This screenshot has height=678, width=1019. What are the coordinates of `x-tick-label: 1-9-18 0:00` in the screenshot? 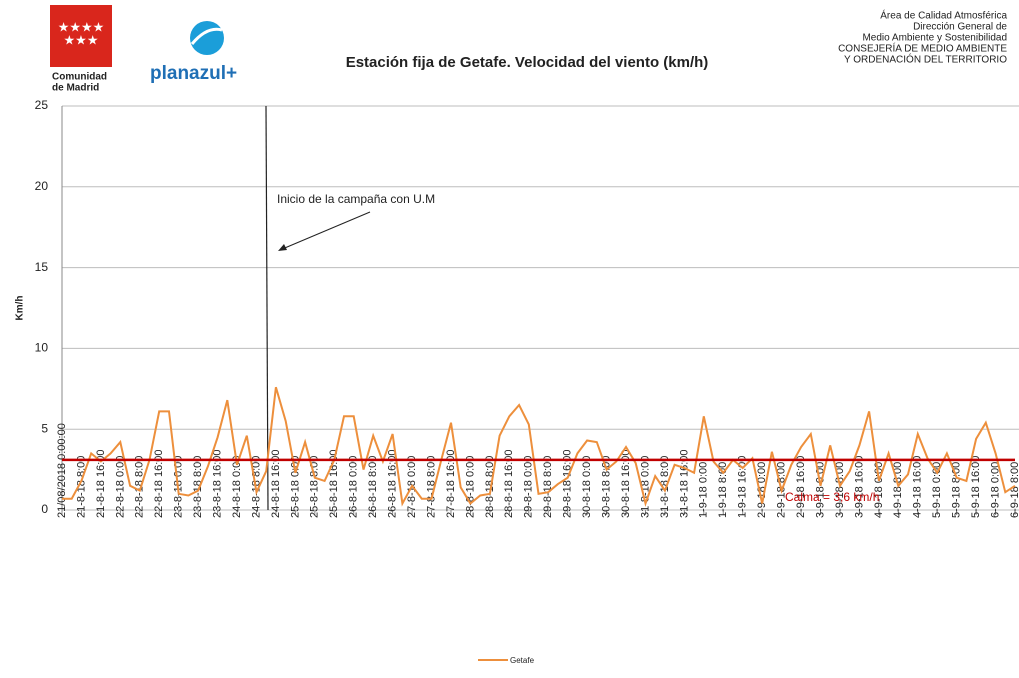 It's located at (704, 490).